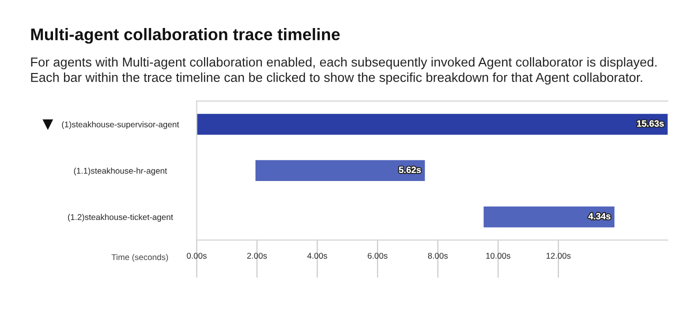  I want to click on chart-title: Multi-agent collaboration trace timeline, so click(185, 36).